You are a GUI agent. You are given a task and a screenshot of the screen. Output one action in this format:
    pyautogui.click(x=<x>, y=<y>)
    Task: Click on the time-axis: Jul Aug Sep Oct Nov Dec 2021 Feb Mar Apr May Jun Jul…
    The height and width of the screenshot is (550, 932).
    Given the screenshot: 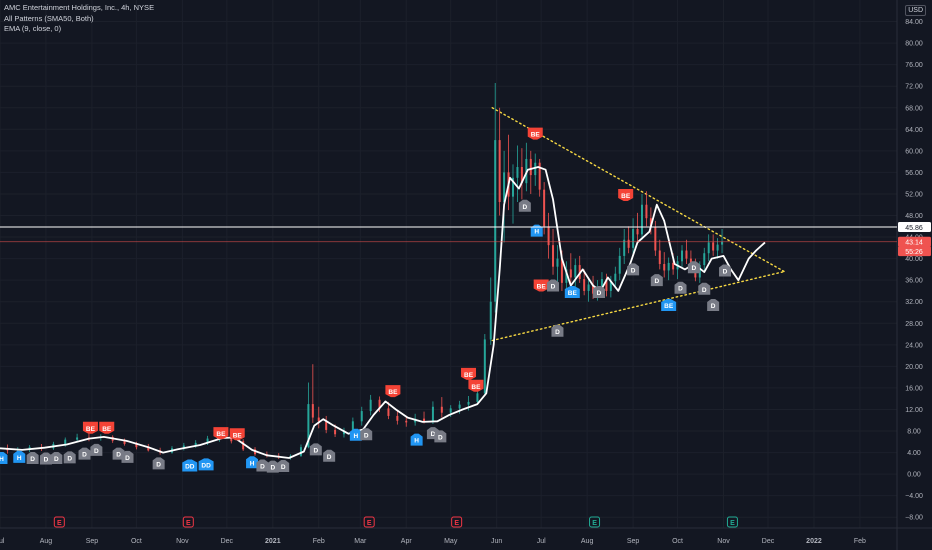 What is the action you would take?
    pyautogui.click(x=466, y=536)
    